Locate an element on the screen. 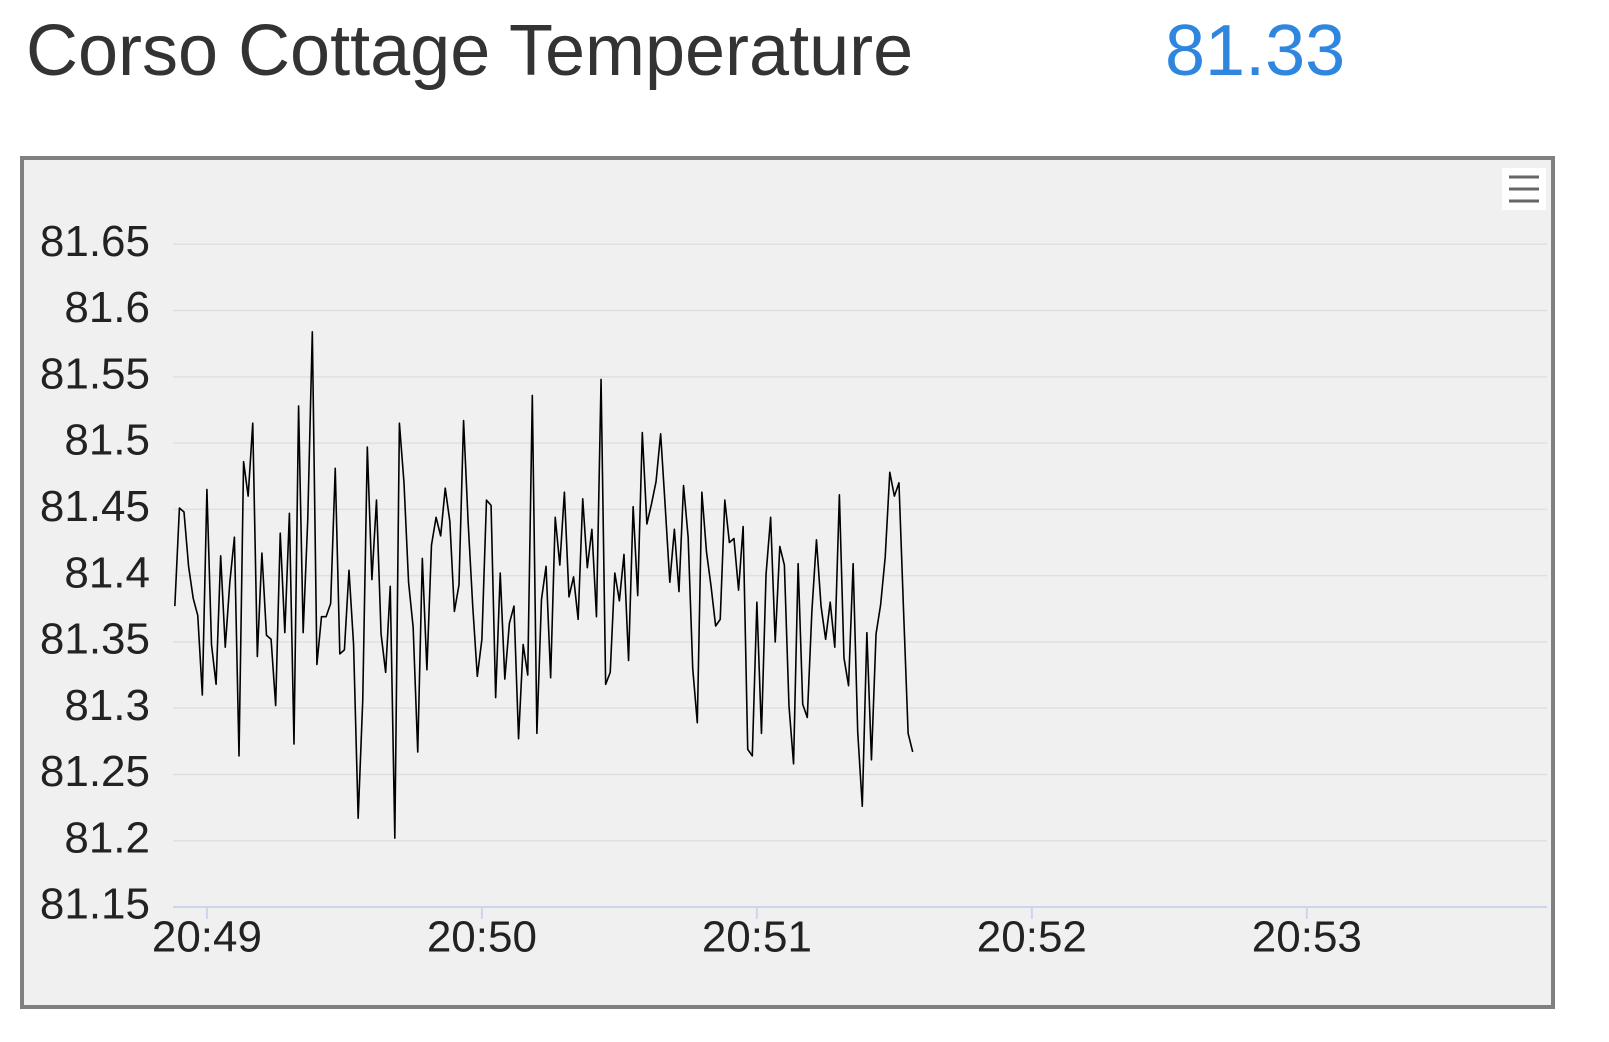 The width and height of the screenshot is (1609, 1042). current-value: 81.33 is located at coordinates (1255, 51).